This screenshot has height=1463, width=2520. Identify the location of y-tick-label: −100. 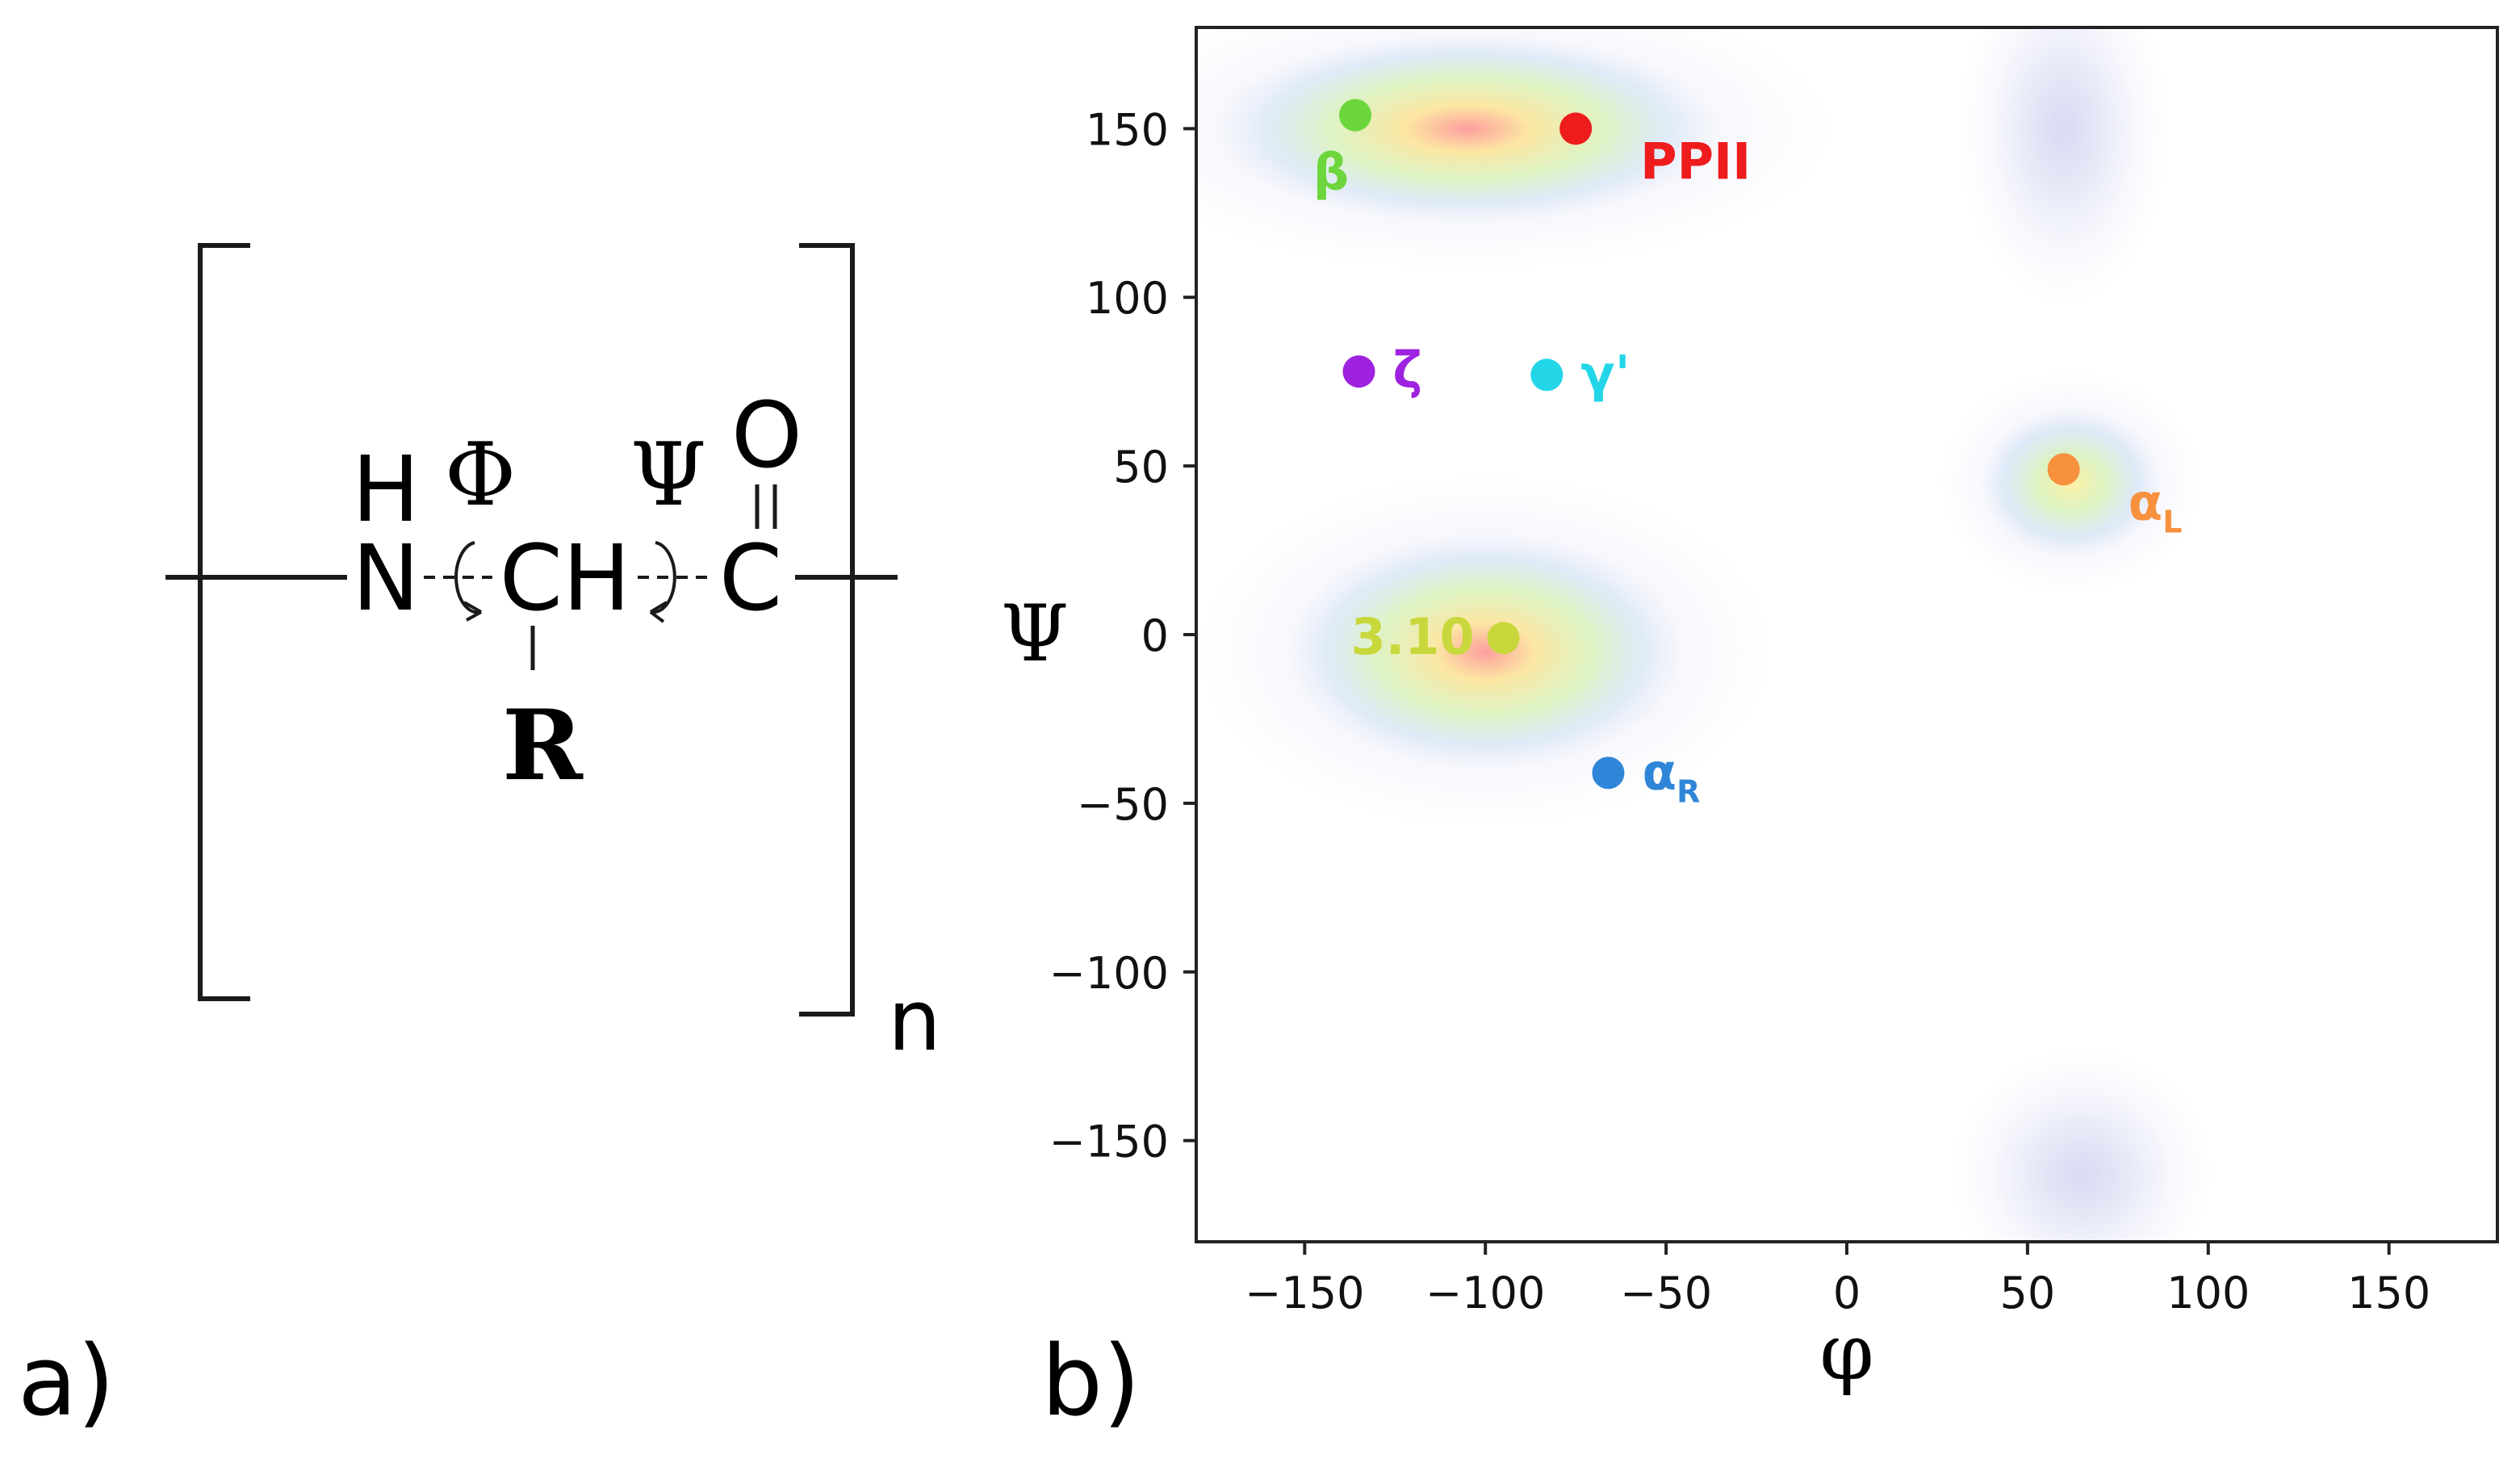
(1109, 973).